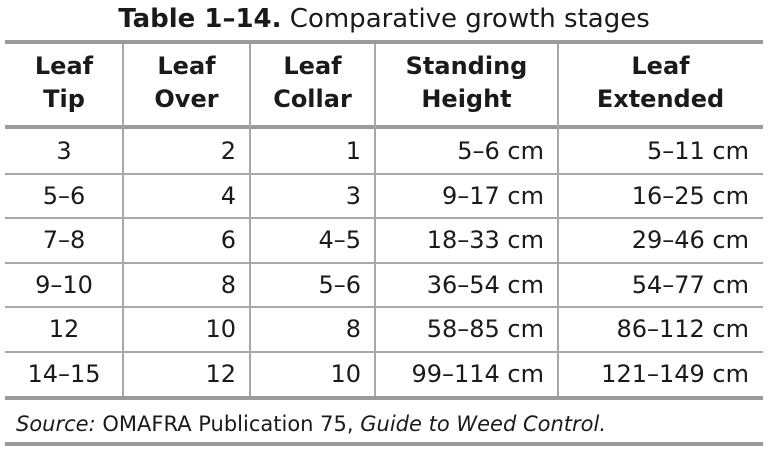 Image resolution: width=768 pixels, height=453 pixels. Describe the element at coordinates (186, 99) in the screenshot. I see `column-header: Over` at that location.